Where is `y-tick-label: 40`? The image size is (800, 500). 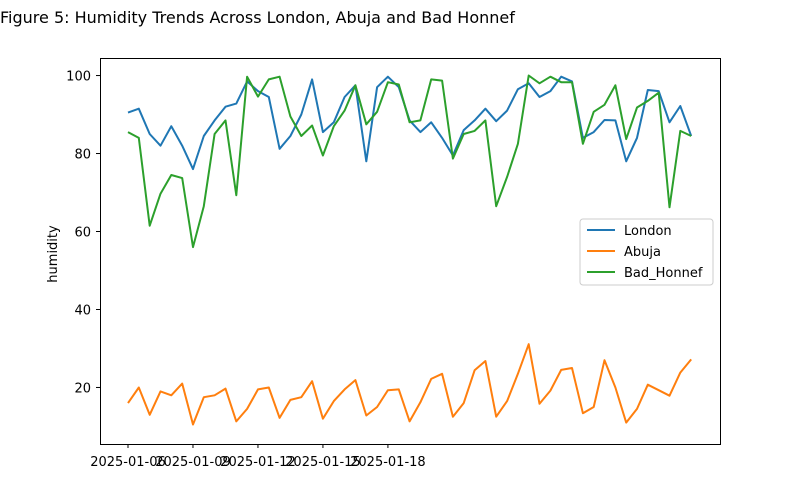 y-tick-label: 40 is located at coordinates (82, 310).